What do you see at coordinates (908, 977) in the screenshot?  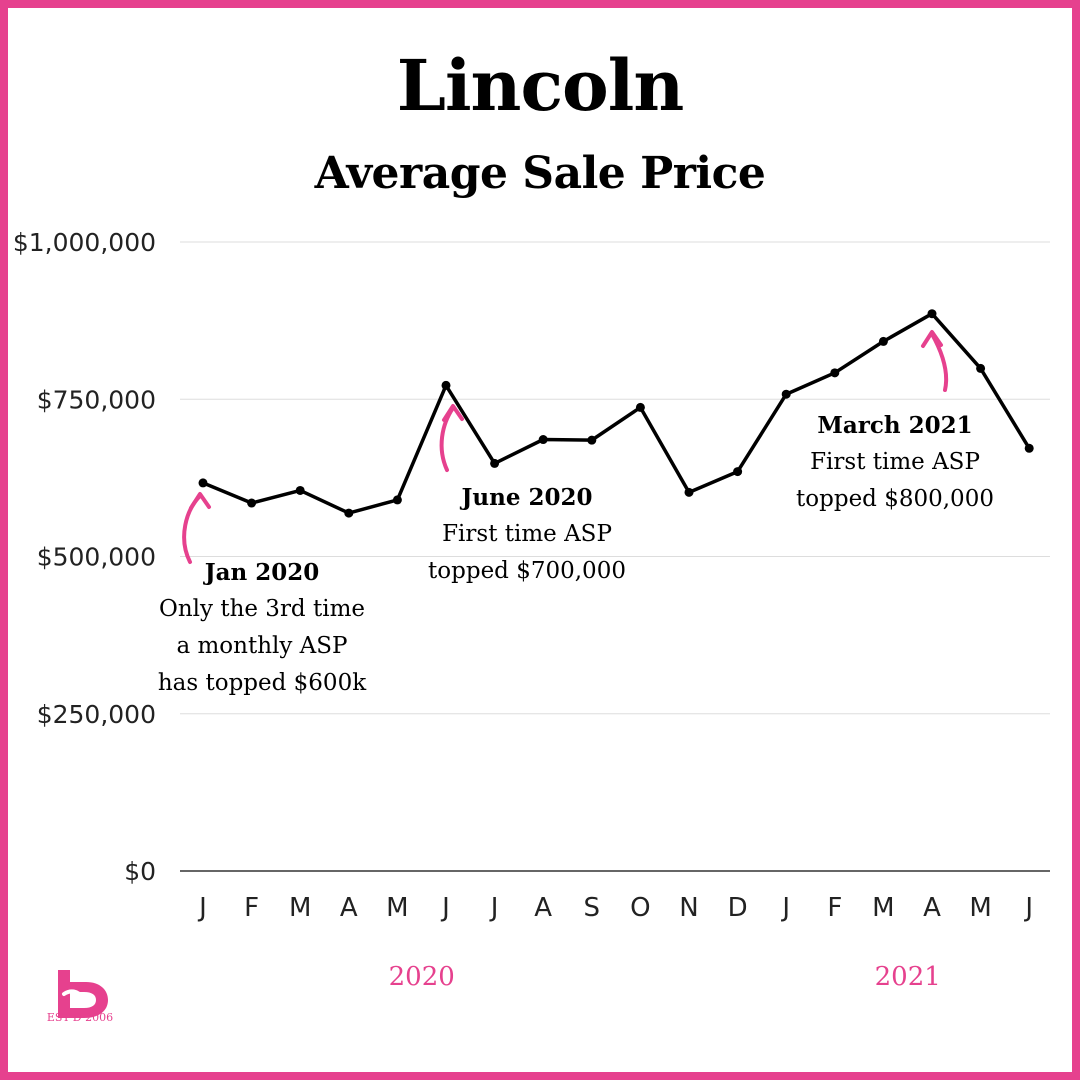 I see `year-label: 2021` at bounding box center [908, 977].